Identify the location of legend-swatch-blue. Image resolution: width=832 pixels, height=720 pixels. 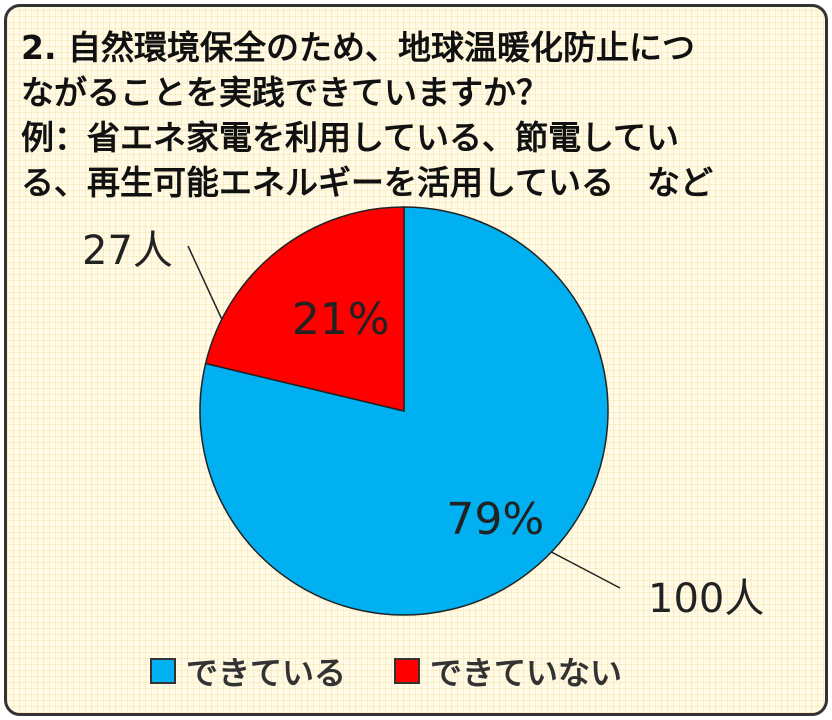
(163, 671).